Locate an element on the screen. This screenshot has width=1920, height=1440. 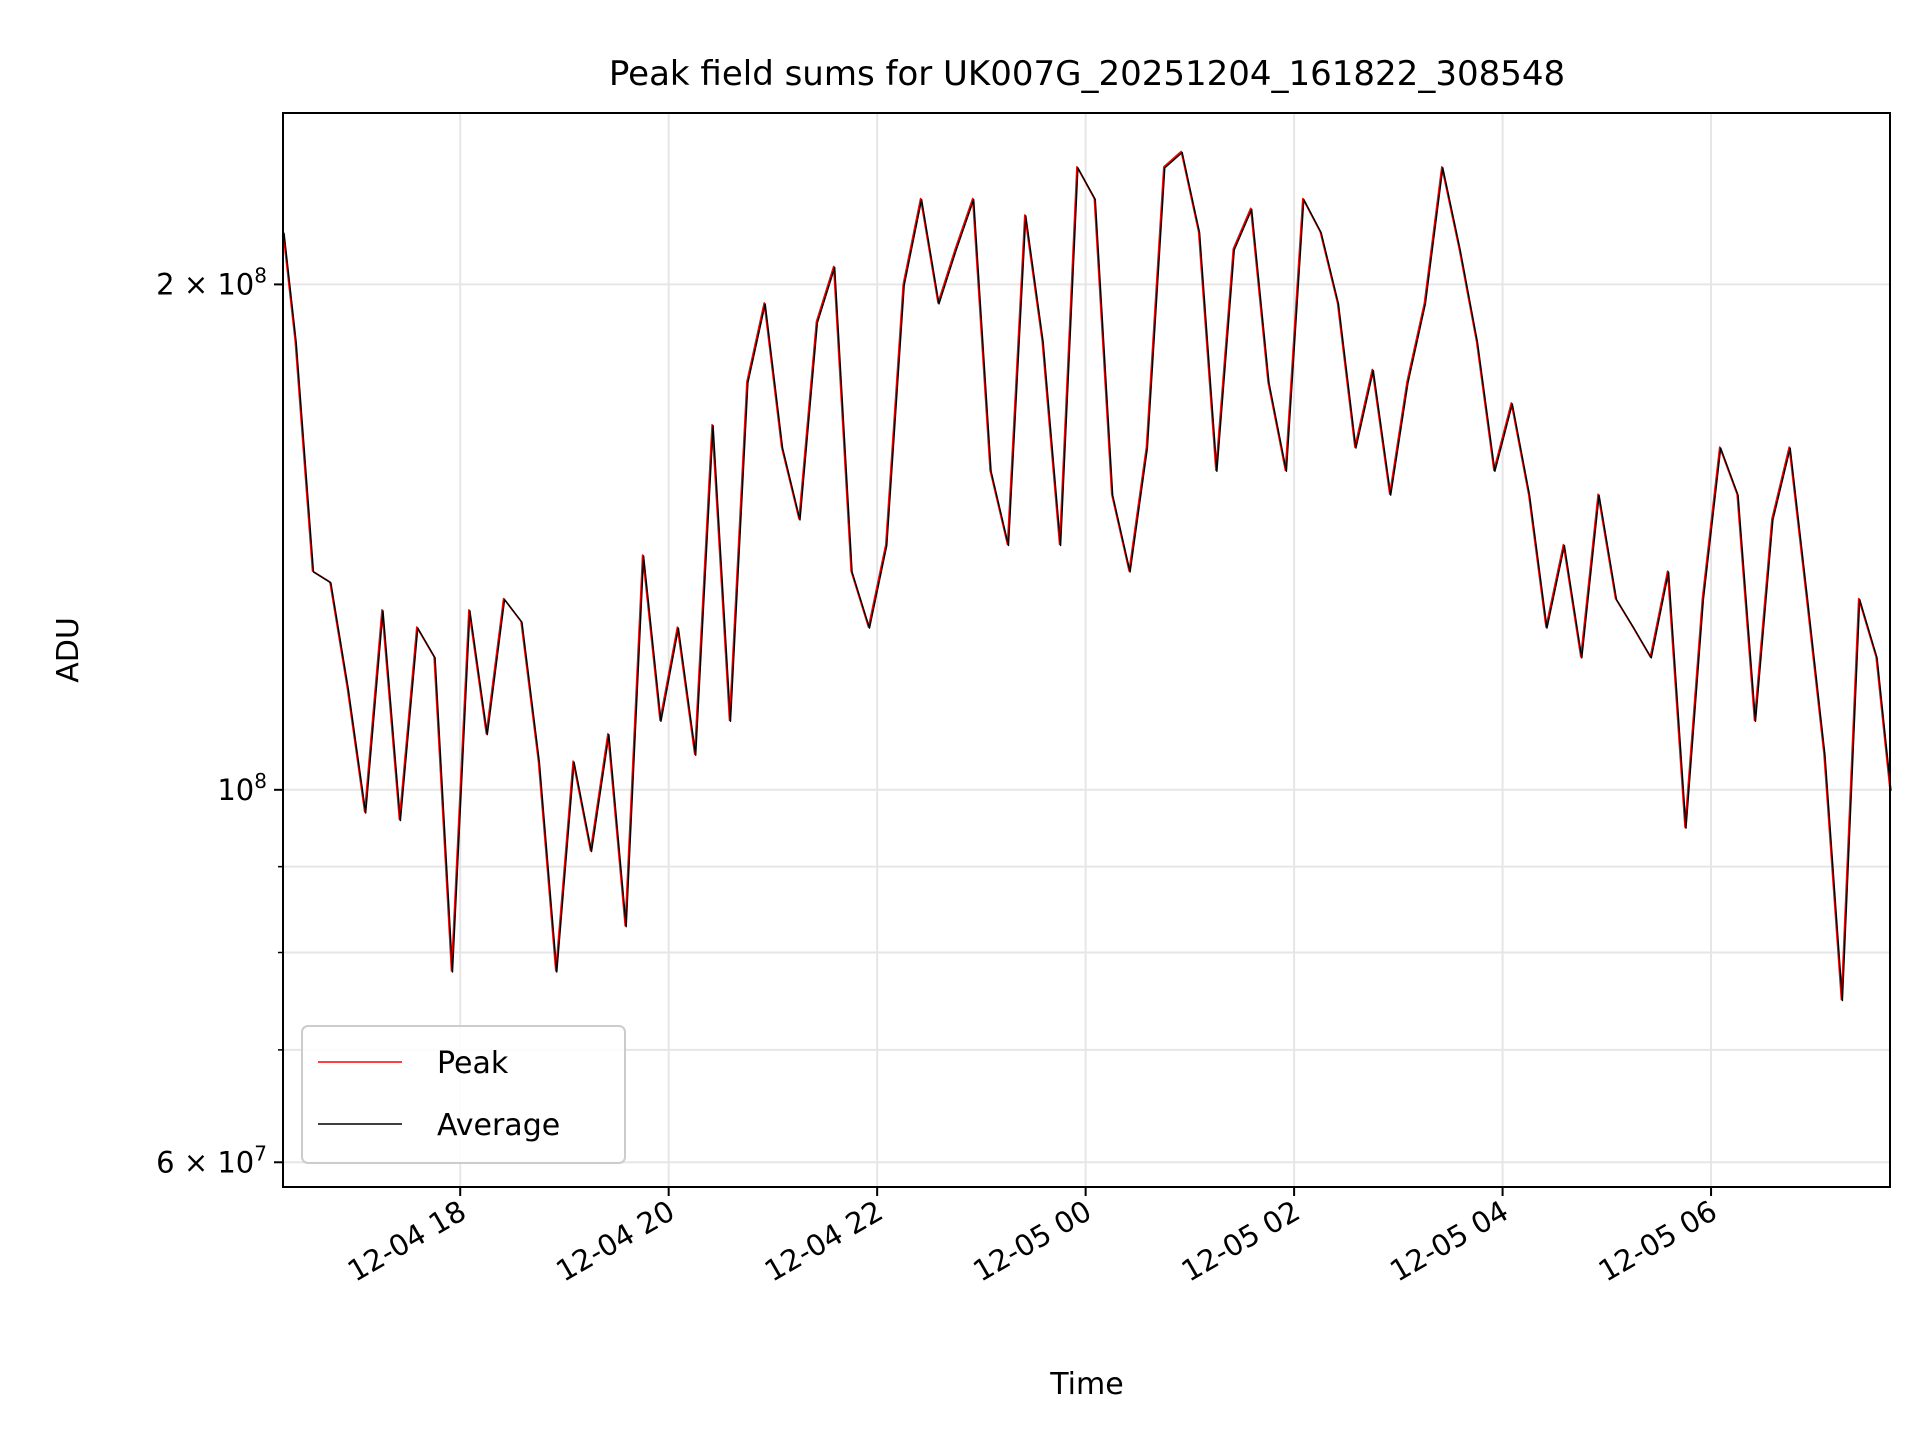
y-axis-label: ADU is located at coordinates (68, 650).